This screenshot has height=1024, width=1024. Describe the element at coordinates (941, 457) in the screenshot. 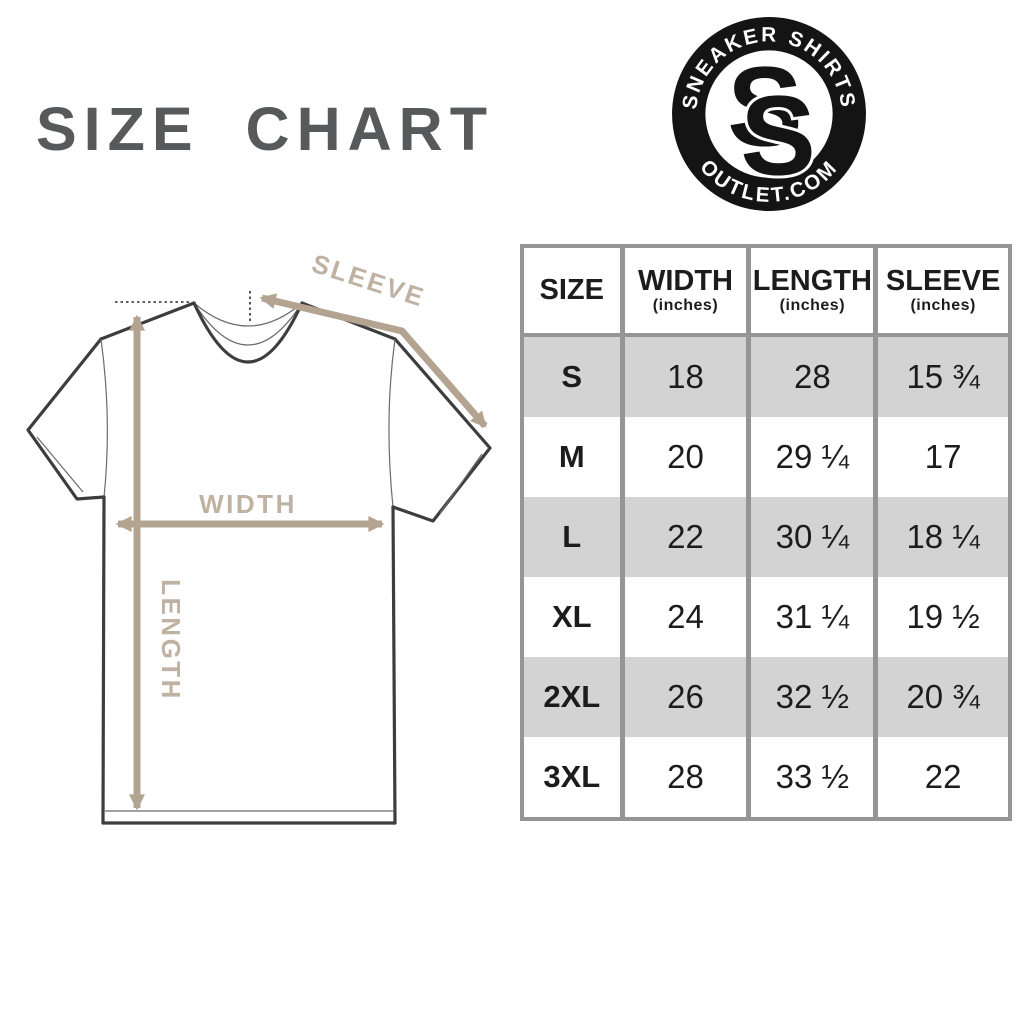

I see `cell-sleeve: 17` at that location.